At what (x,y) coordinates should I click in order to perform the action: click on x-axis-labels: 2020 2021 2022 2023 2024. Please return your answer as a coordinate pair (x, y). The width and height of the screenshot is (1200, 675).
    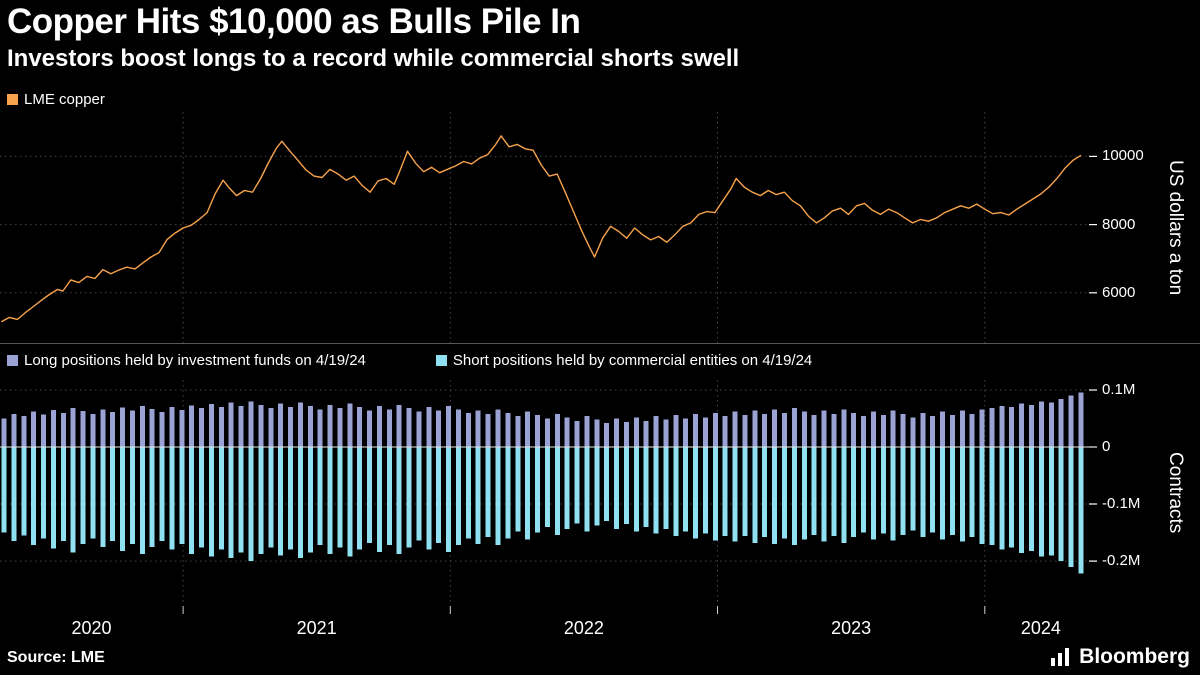
    Looking at the image, I should click on (550, 631).